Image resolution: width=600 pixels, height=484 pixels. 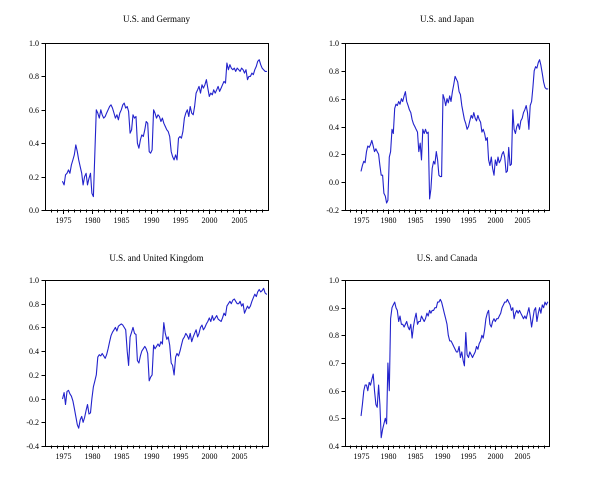 I want to click on y-axis-tick-label: 0.7, so click(x=334, y=363).